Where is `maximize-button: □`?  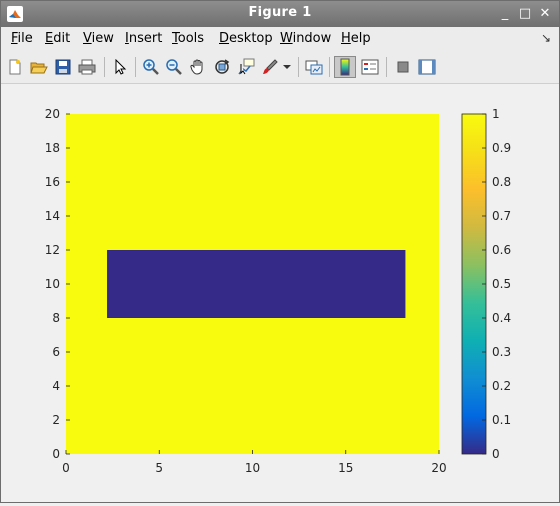 maximize-button: □ is located at coordinates (525, 13).